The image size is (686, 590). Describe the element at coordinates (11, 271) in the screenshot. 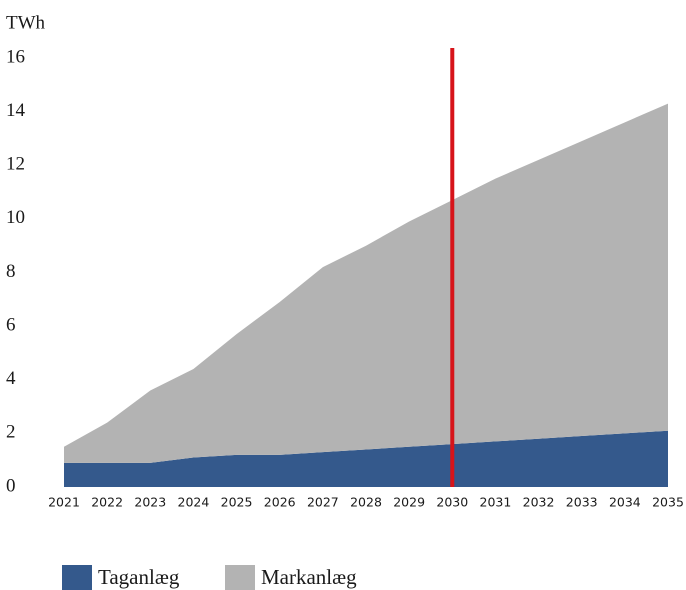

I see `y-tick-label: 8` at that location.